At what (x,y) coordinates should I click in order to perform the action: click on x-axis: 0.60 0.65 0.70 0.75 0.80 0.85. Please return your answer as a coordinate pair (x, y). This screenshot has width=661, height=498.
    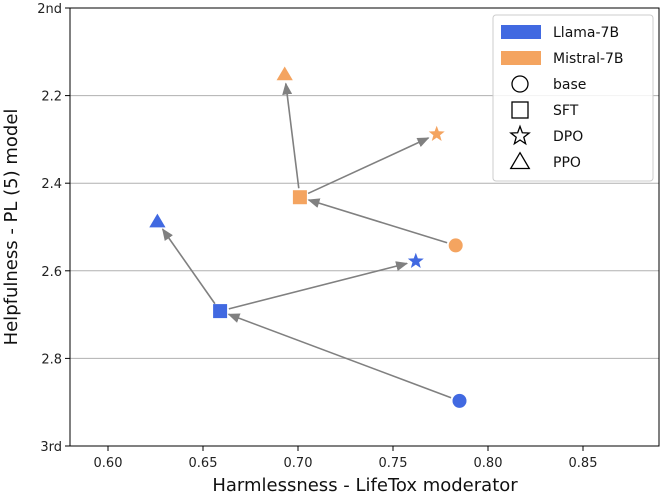
    Looking at the image, I should click on (346, 458).